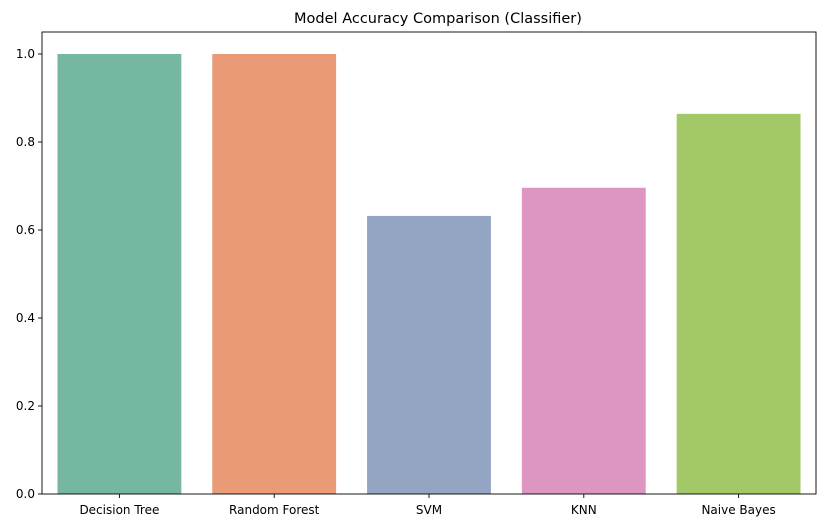 This screenshot has width=826, height=528. What do you see at coordinates (25, 230) in the screenshot?
I see `y-tick-label: 0.6` at bounding box center [25, 230].